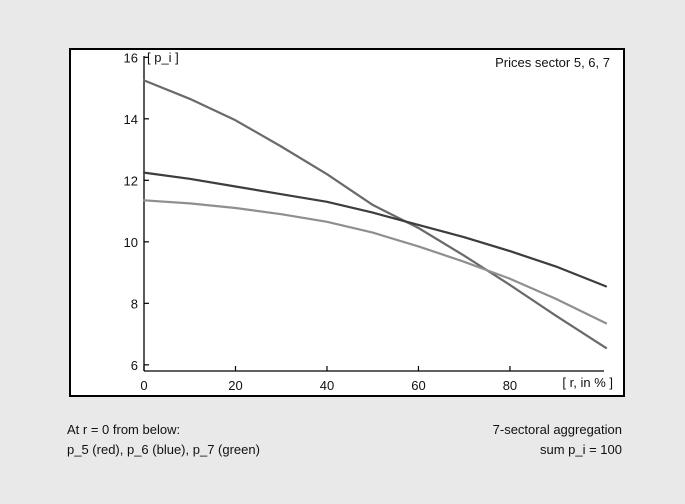 This screenshot has height=504, width=685. Describe the element at coordinates (580, 449) in the screenshot. I see `caption-right-line-2: sum p_i = 100` at that location.